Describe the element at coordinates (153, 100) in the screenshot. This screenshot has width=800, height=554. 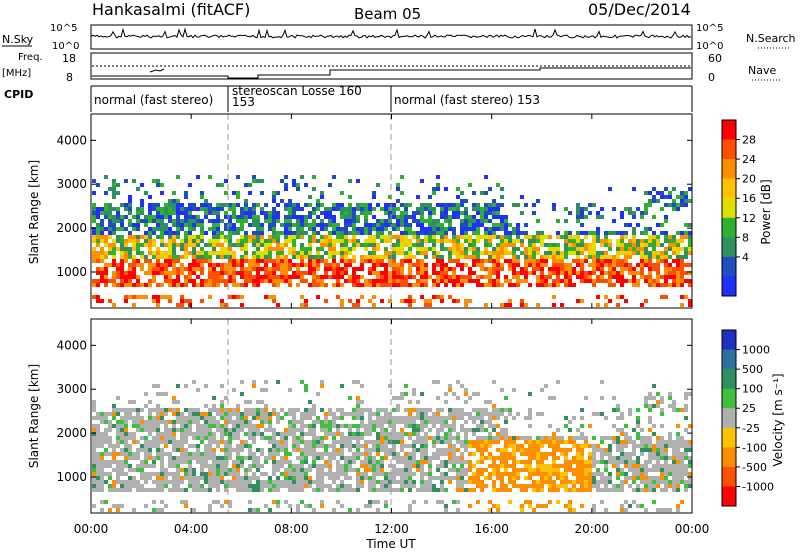
I see `mode-label-1: normal (fast stereo)` at that location.